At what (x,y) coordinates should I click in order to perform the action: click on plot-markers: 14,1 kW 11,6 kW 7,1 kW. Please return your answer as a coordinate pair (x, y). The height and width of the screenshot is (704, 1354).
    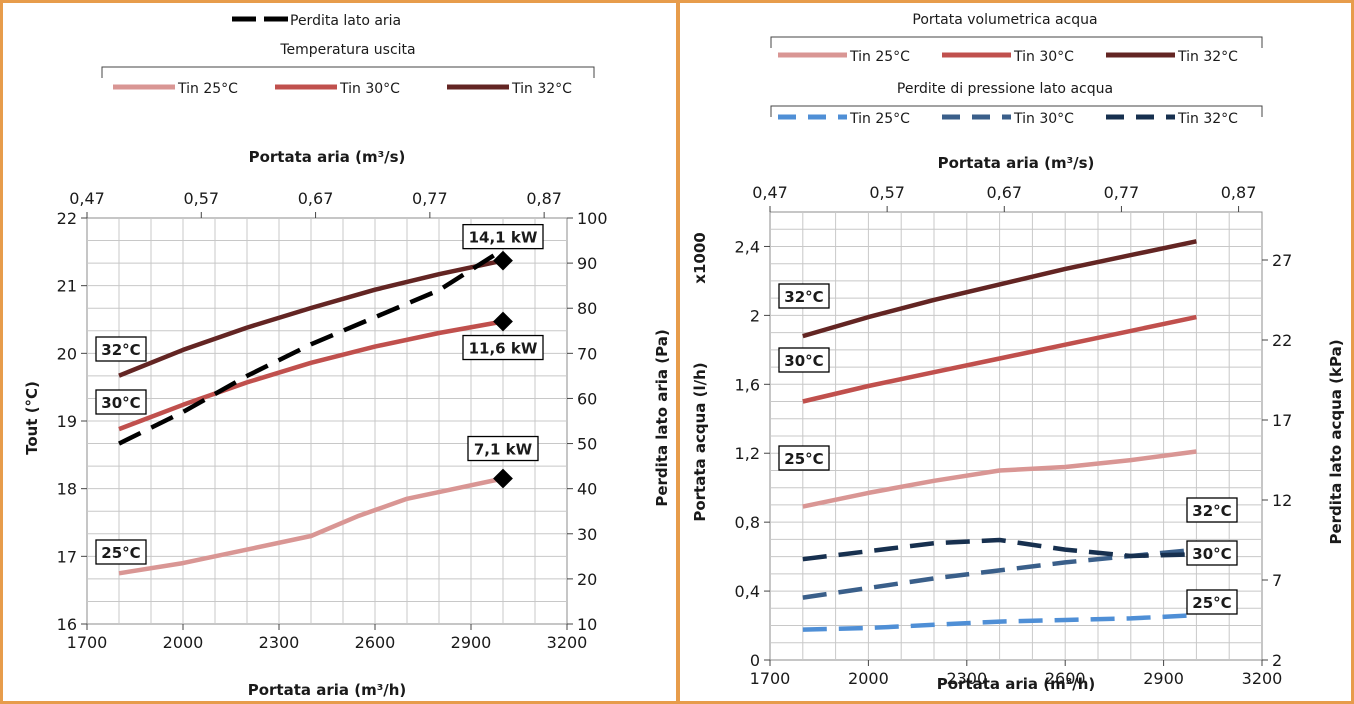
    Looking at the image, I should click on (503, 356).